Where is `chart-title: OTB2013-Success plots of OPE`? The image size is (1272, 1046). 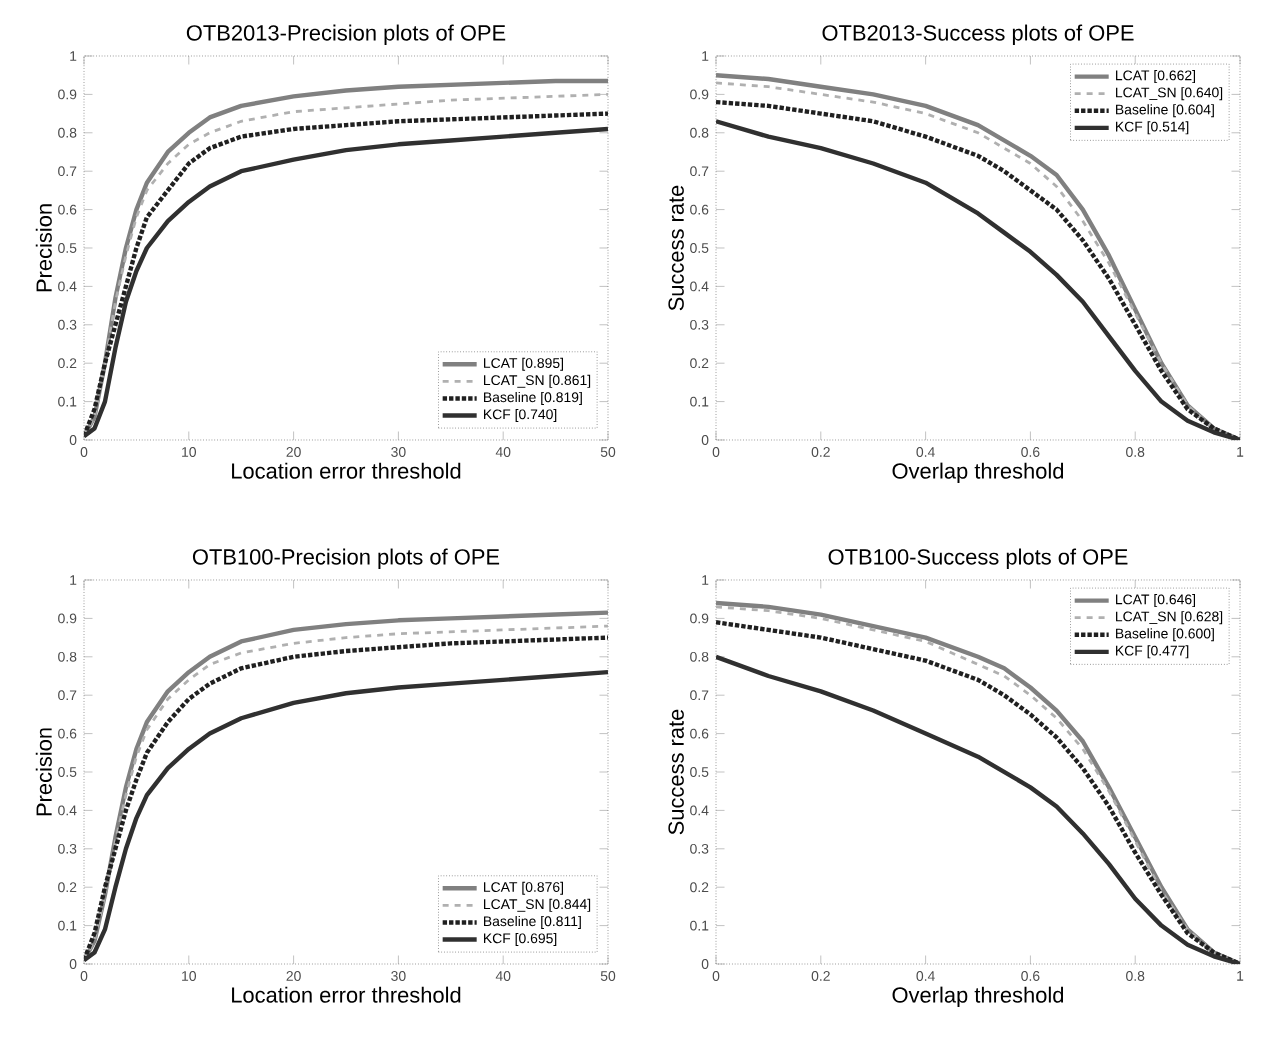
chart-title: OTB2013-Success plots of OPE is located at coordinates (978, 34).